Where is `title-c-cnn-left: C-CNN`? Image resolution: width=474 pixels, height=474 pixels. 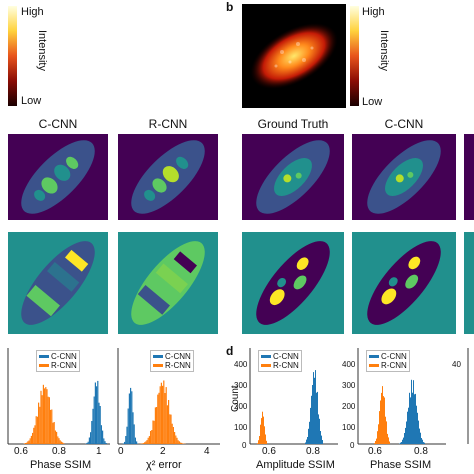 title-c-cnn-left: C-CNN is located at coordinates (58, 124).